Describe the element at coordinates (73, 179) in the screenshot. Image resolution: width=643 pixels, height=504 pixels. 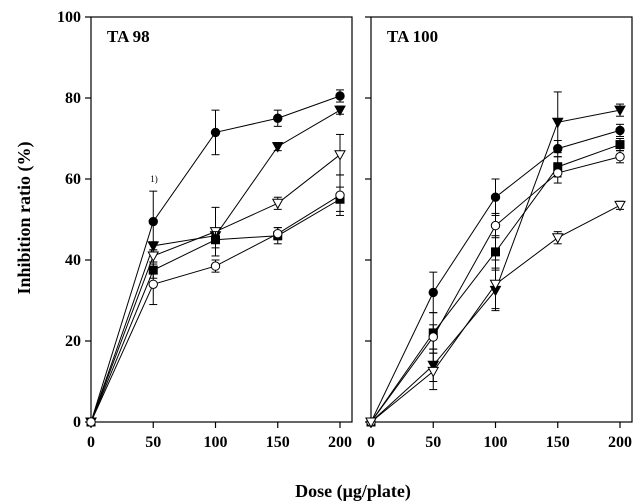
I see `y-tick-label: 60` at that location.